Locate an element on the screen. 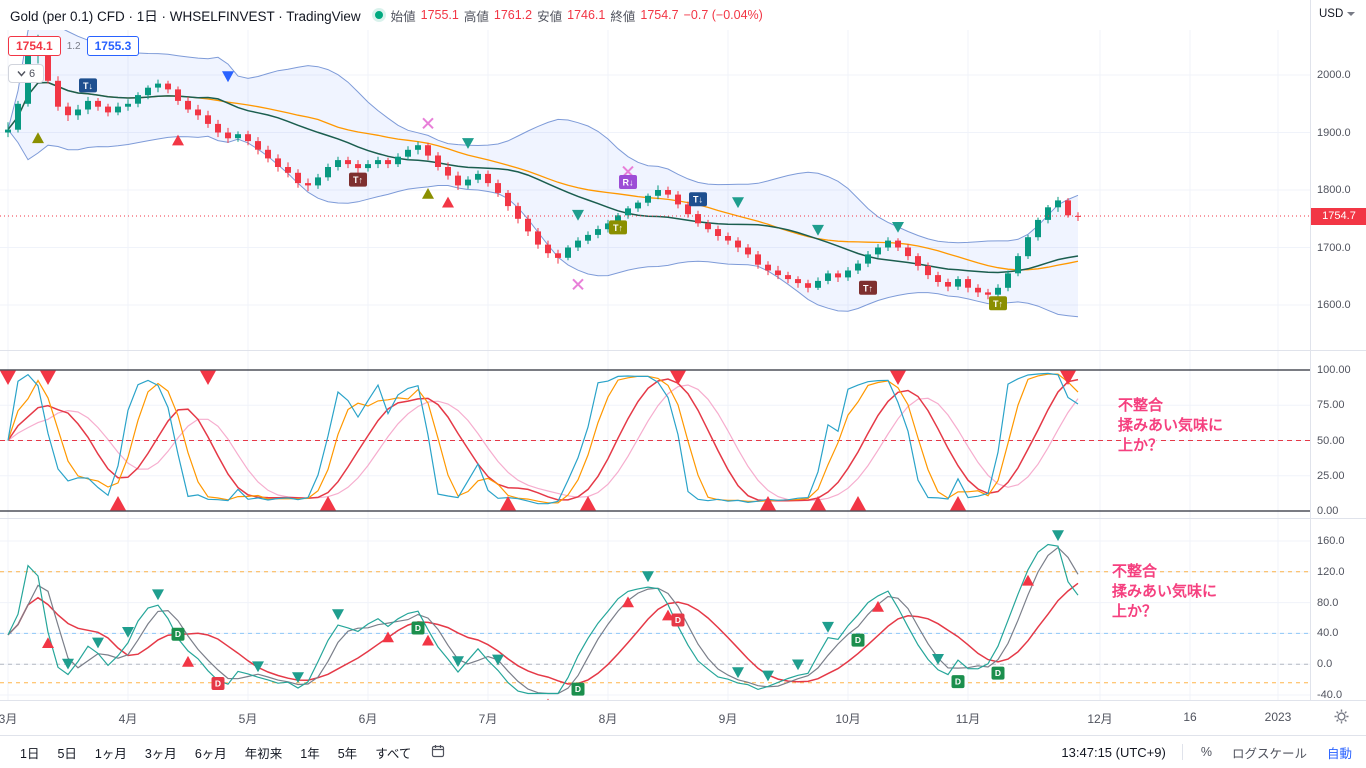 Image resolution: width=1366 pixels, height=768 pixels. change-value: −0.7 (−0.04%) is located at coordinates (723, 15).